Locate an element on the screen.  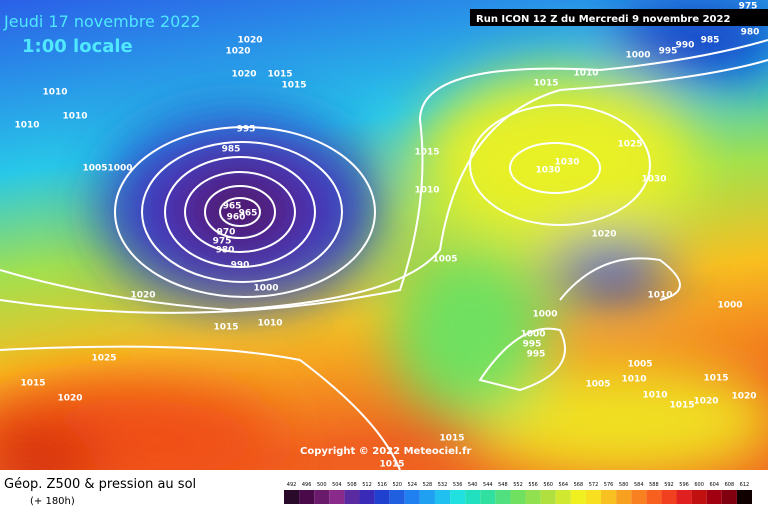
scale-label: 576 is located at coordinates (609, 485).